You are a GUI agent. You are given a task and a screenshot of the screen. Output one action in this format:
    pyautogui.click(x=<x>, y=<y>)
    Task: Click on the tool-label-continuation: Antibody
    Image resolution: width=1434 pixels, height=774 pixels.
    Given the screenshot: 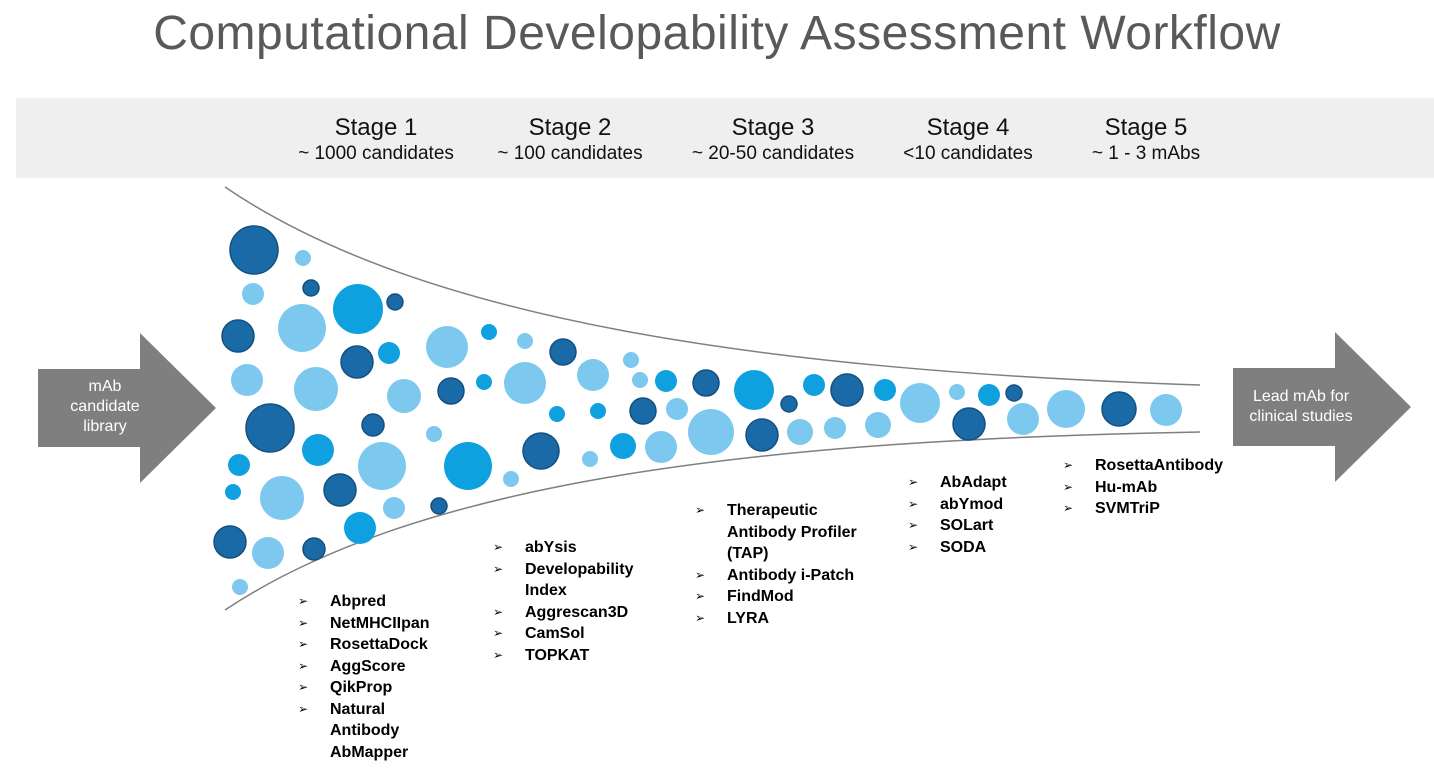 What is the action you would take?
    pyautogui.click(x=365, y=730)
    